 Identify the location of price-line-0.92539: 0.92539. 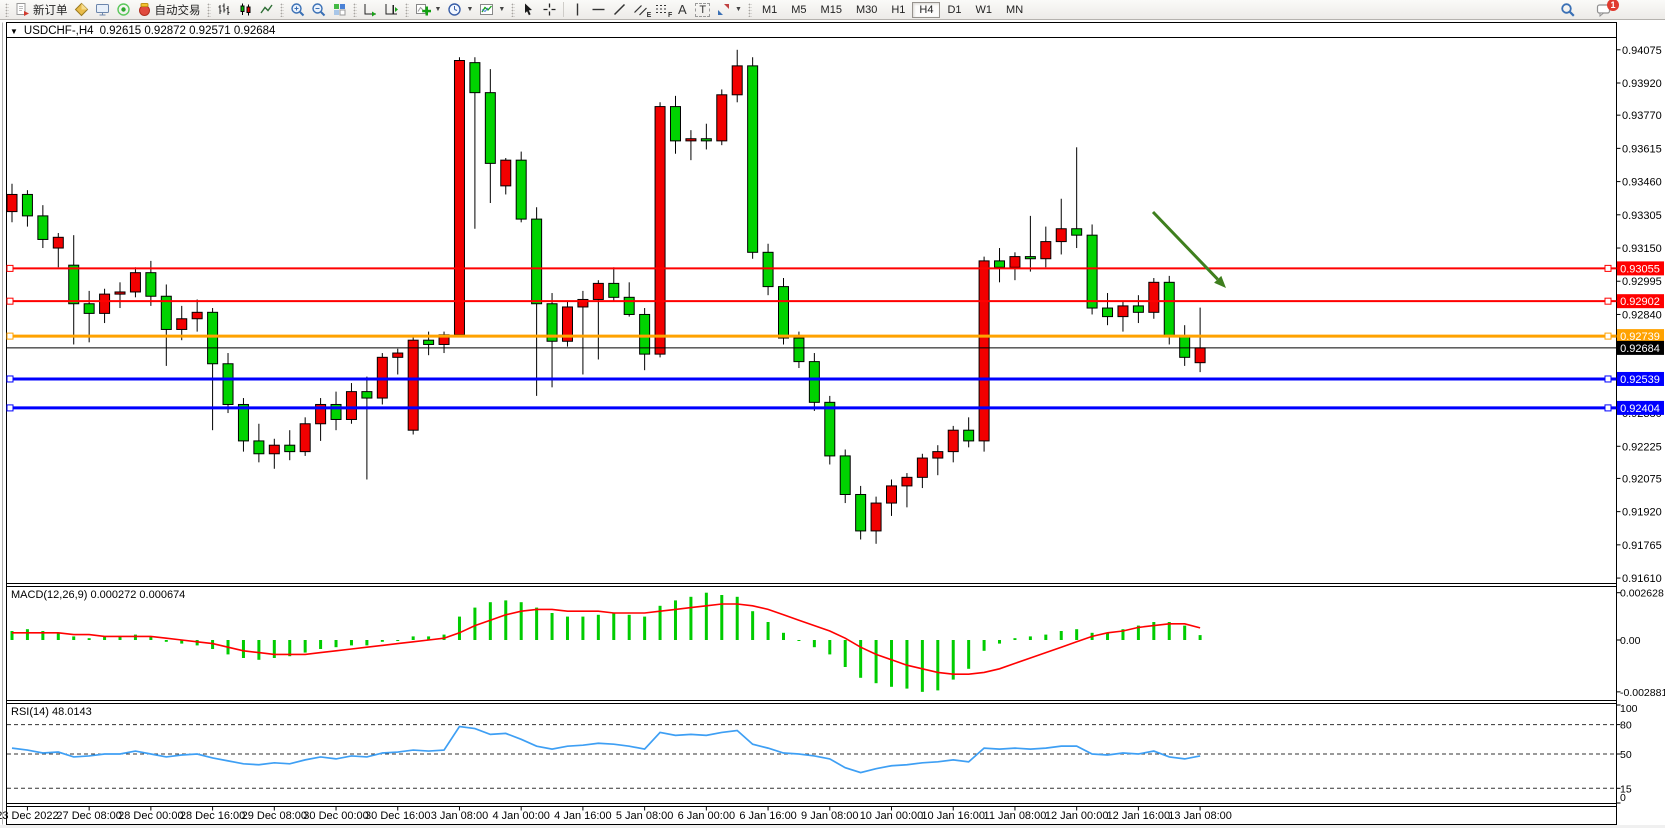
(835, 378).